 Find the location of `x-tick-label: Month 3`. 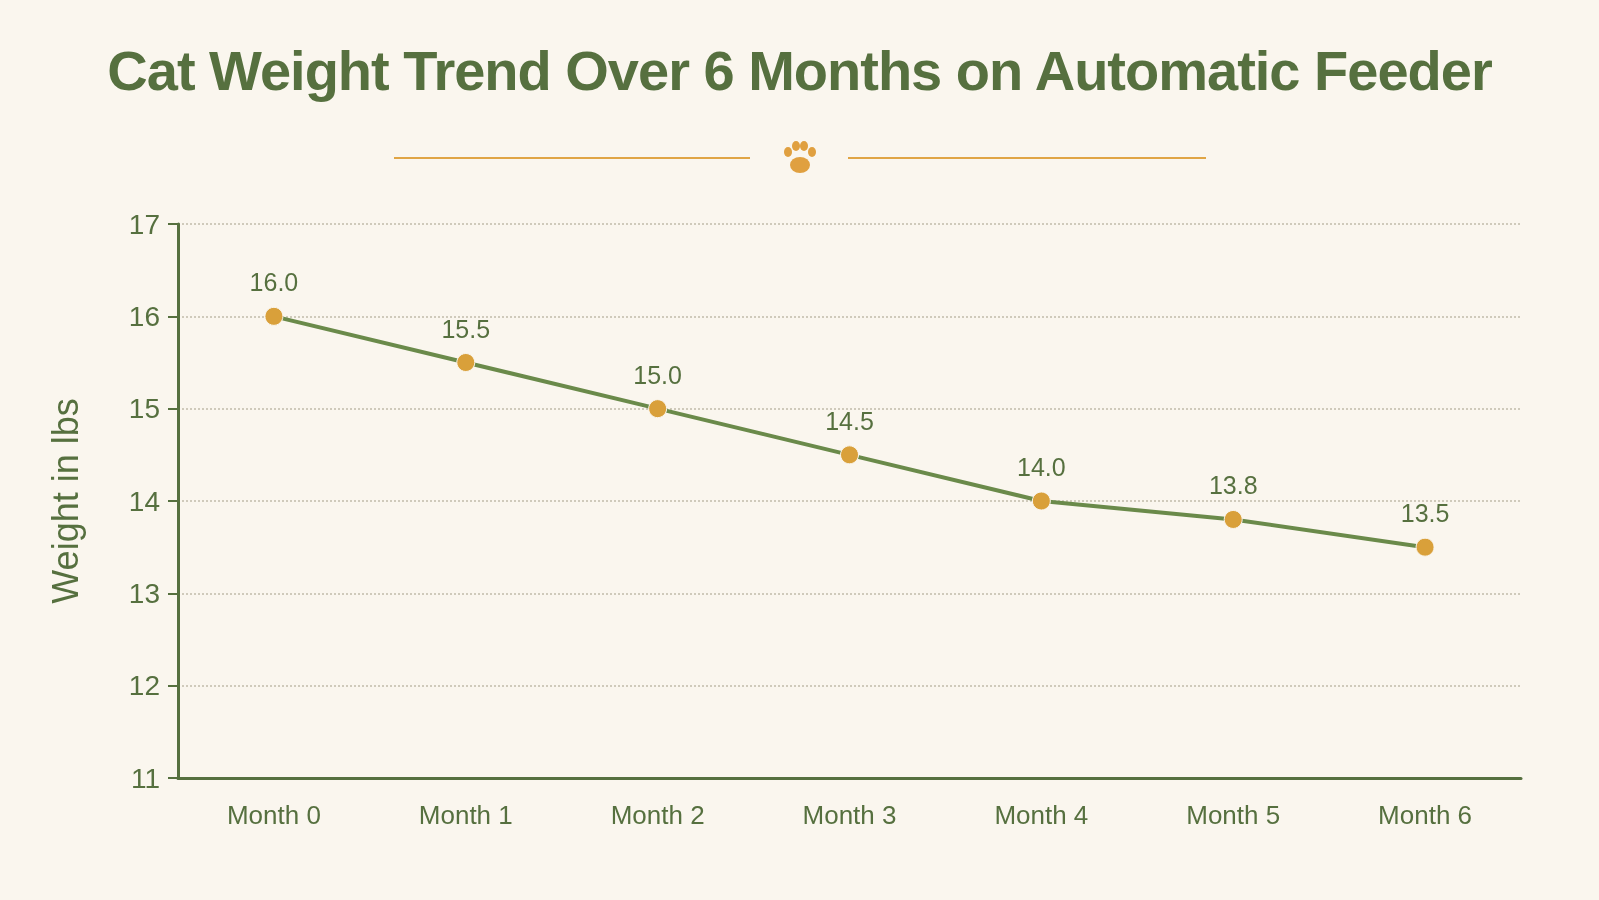

x-tick-label: Month 3 is located at coordinates (849, 815).